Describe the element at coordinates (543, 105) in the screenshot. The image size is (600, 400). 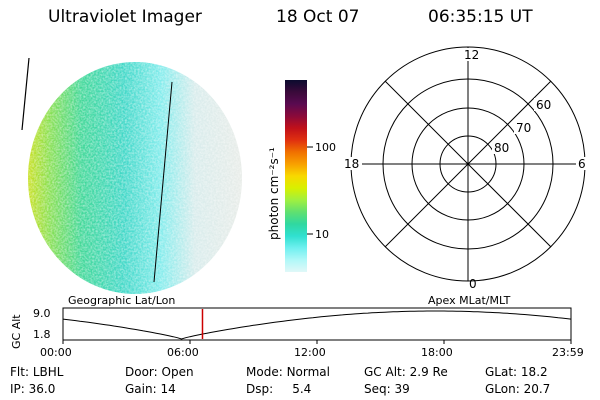
I see `lat-label-60: 60` at that location.